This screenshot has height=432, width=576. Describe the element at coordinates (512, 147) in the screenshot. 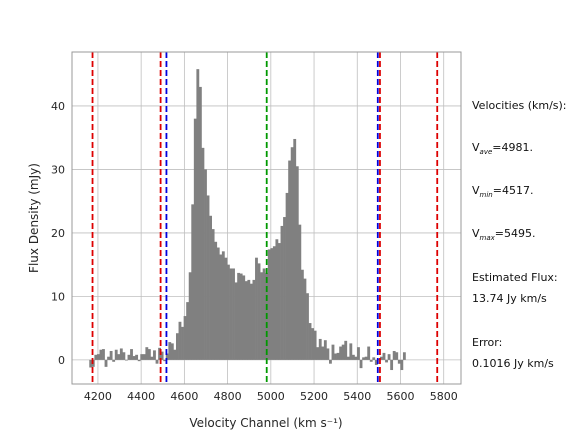

I see `v-ave-value: =4981.` at that location.